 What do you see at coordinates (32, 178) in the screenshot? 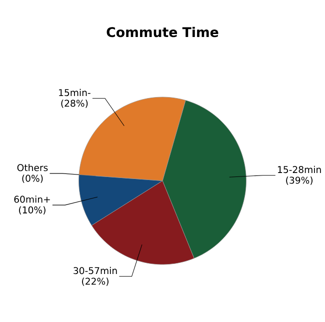
I see `text: (0%)` at bounding box center [32, 178].